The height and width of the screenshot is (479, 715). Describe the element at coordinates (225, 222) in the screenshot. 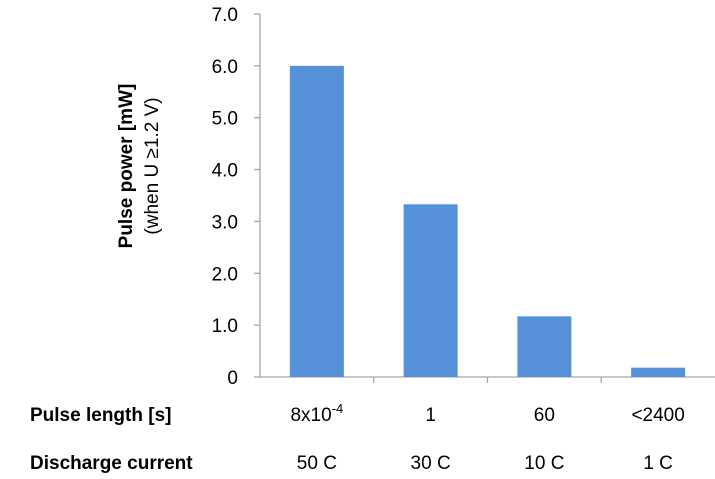

I see `y-tick-label: 3.0` at that location.